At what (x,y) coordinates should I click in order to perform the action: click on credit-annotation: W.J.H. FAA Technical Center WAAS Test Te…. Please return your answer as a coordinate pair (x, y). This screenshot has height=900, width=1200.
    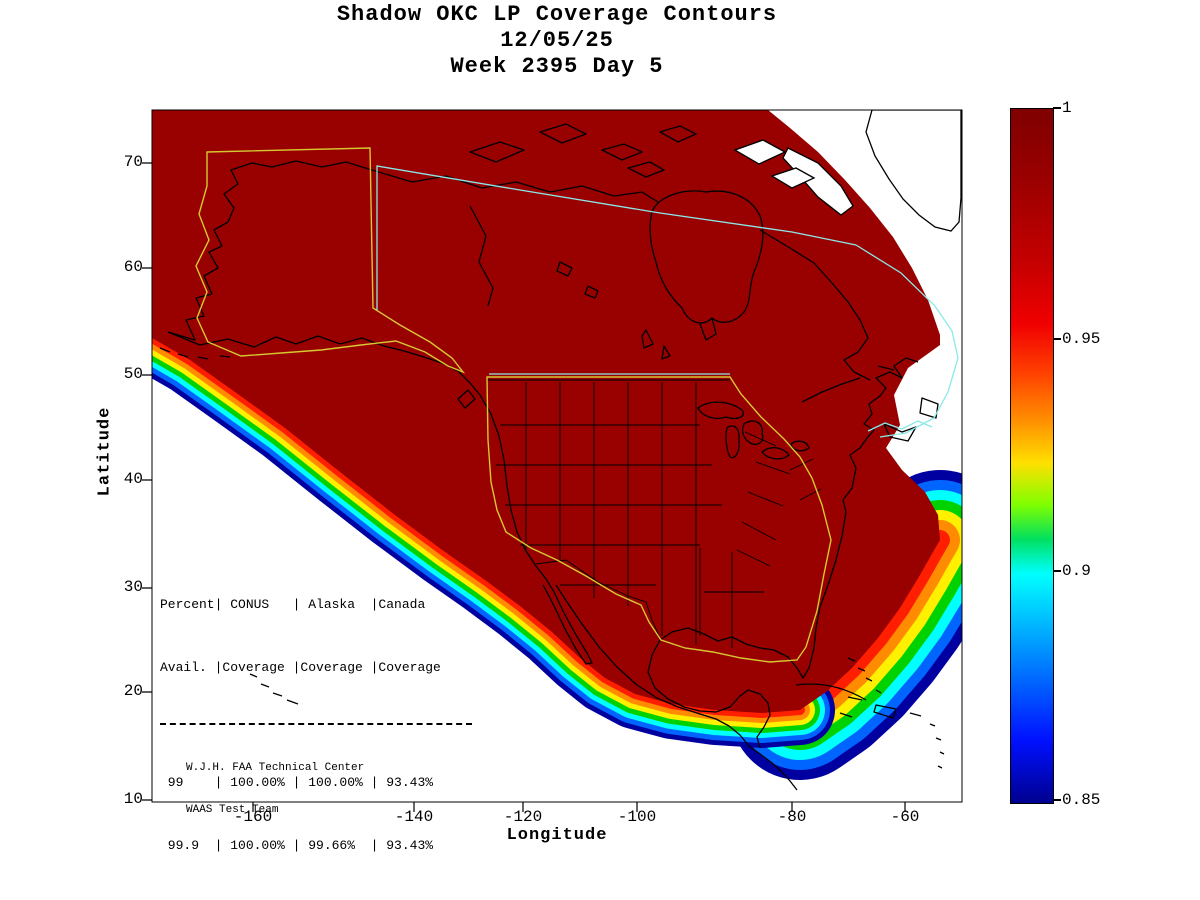
    Looking at the image, I should click on (275, 789).